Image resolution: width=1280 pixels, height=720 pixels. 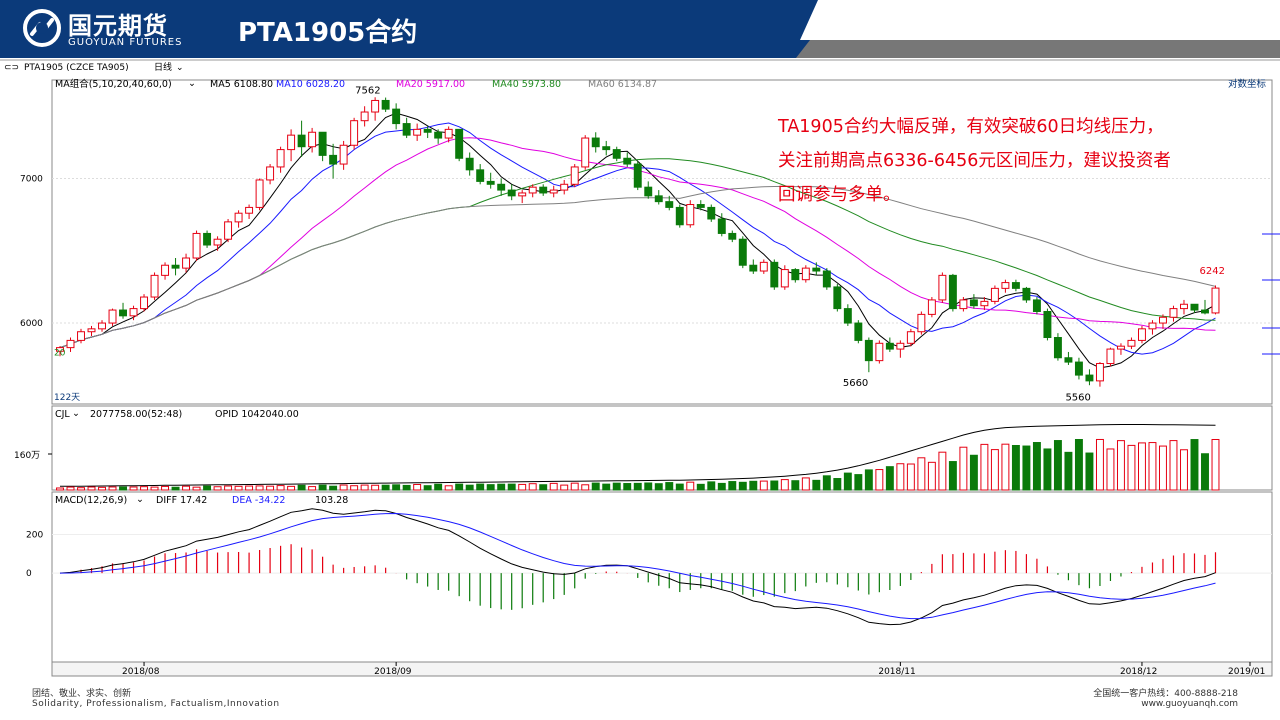 What do you see at coordinates (662, 669) in the screenshot?
I see `x-axis-strip` at bounding box center [662, 669].